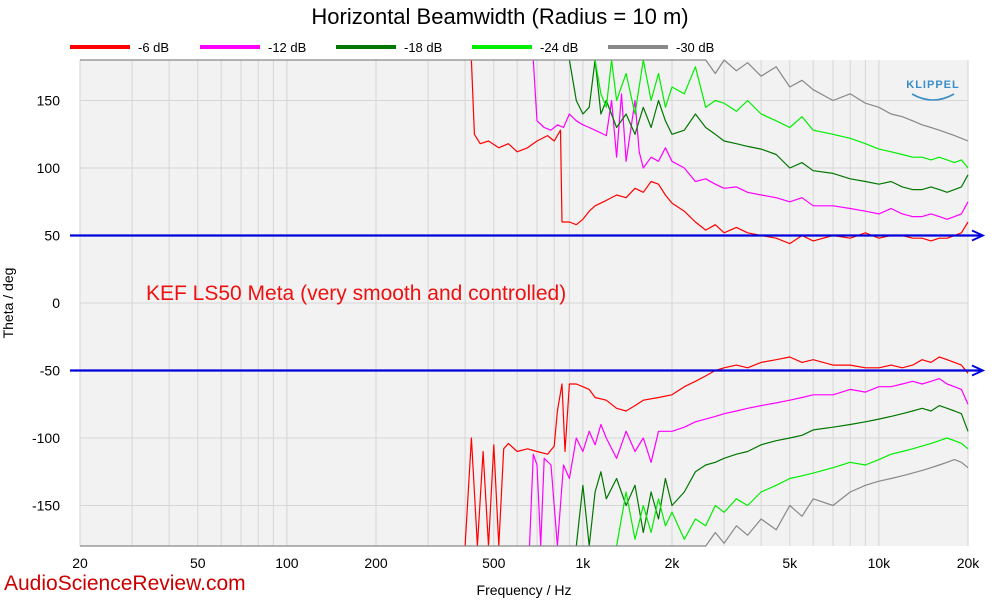  What do you see at coordinates (376, 563) in the screenshot?
I see `x-tick-label: 200` at bounding box center [376, 563].